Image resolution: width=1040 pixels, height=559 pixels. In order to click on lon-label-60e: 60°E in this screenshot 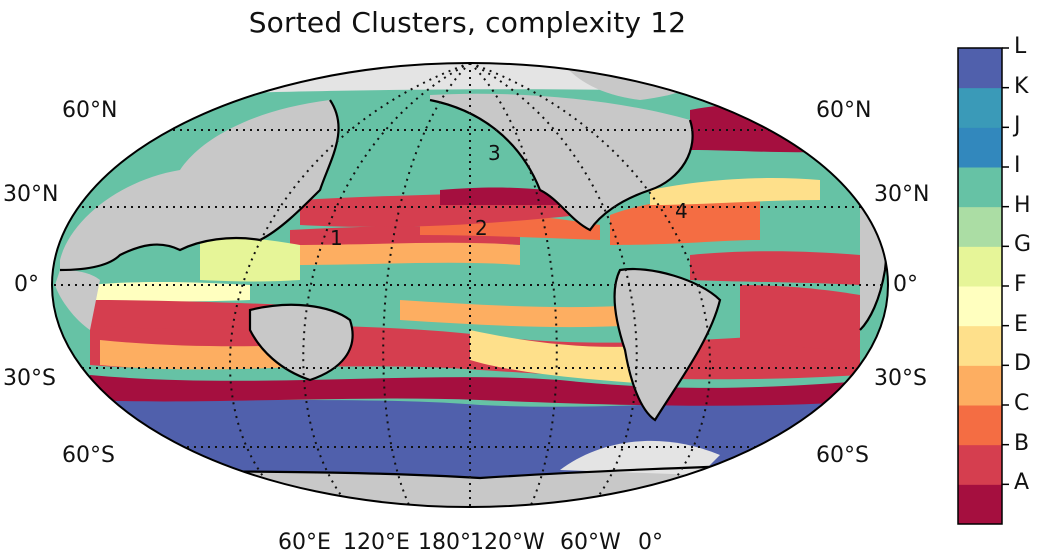, I will do `click(304, 542)`.